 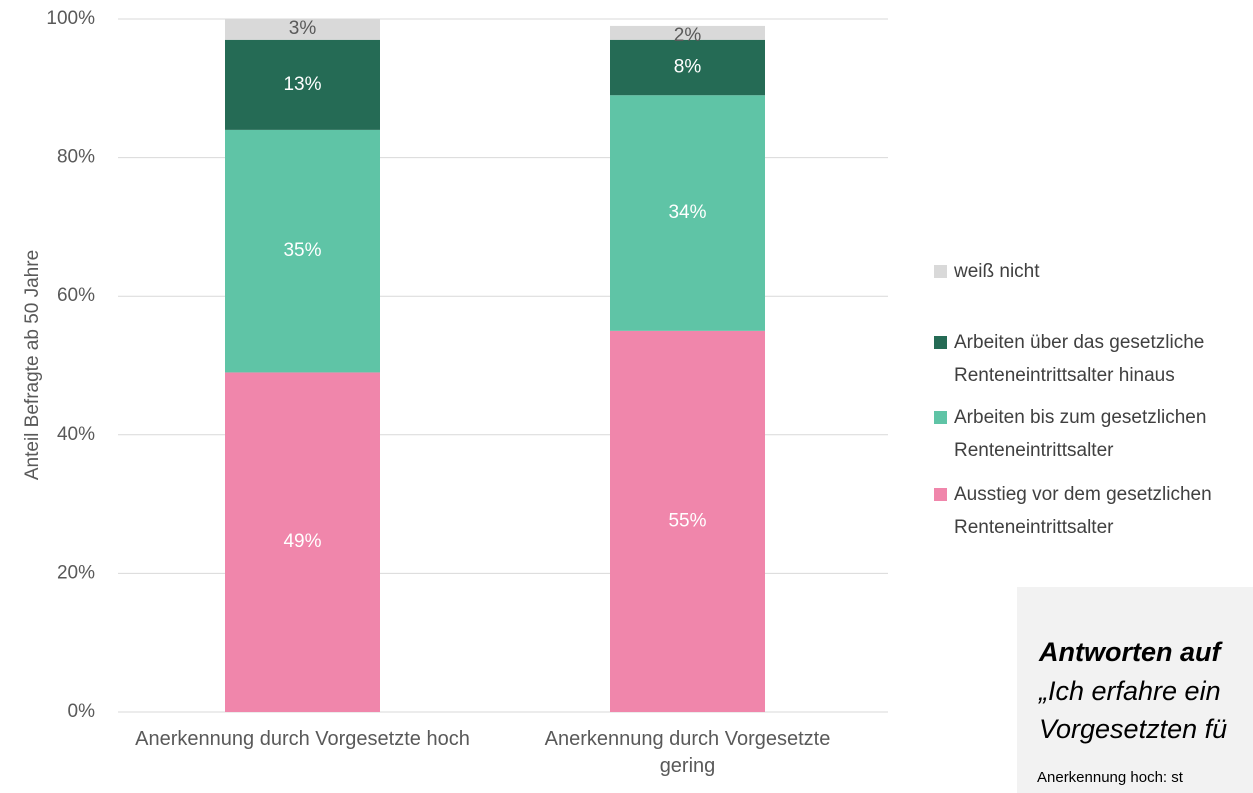 I want to click on data-label: 55%, so click(x=687, y=520).